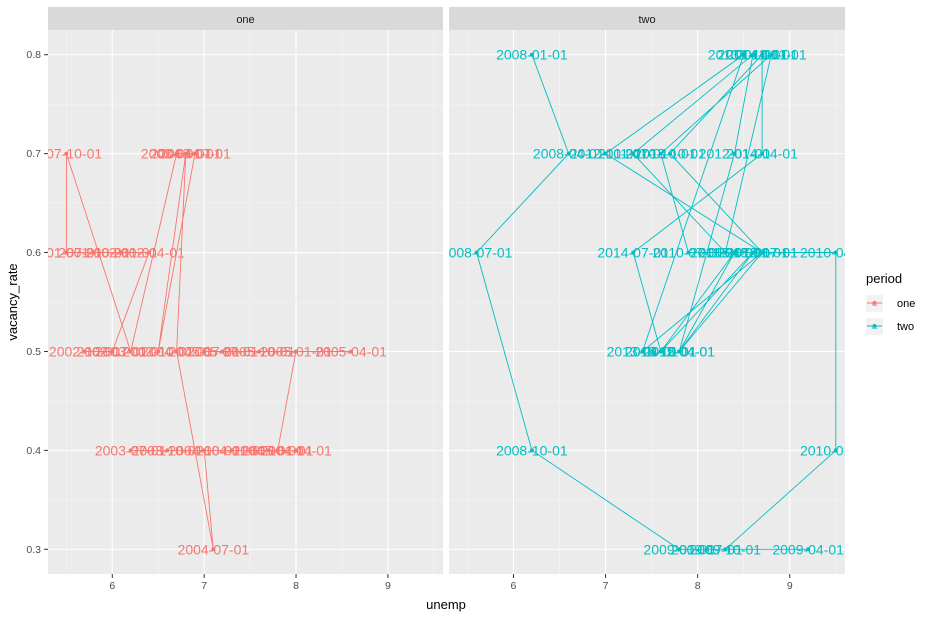  What do you see at coordinates (569, 154) in the screenshot?
I see `data-label: 2008-04-01` at bounding box center [569, 154].